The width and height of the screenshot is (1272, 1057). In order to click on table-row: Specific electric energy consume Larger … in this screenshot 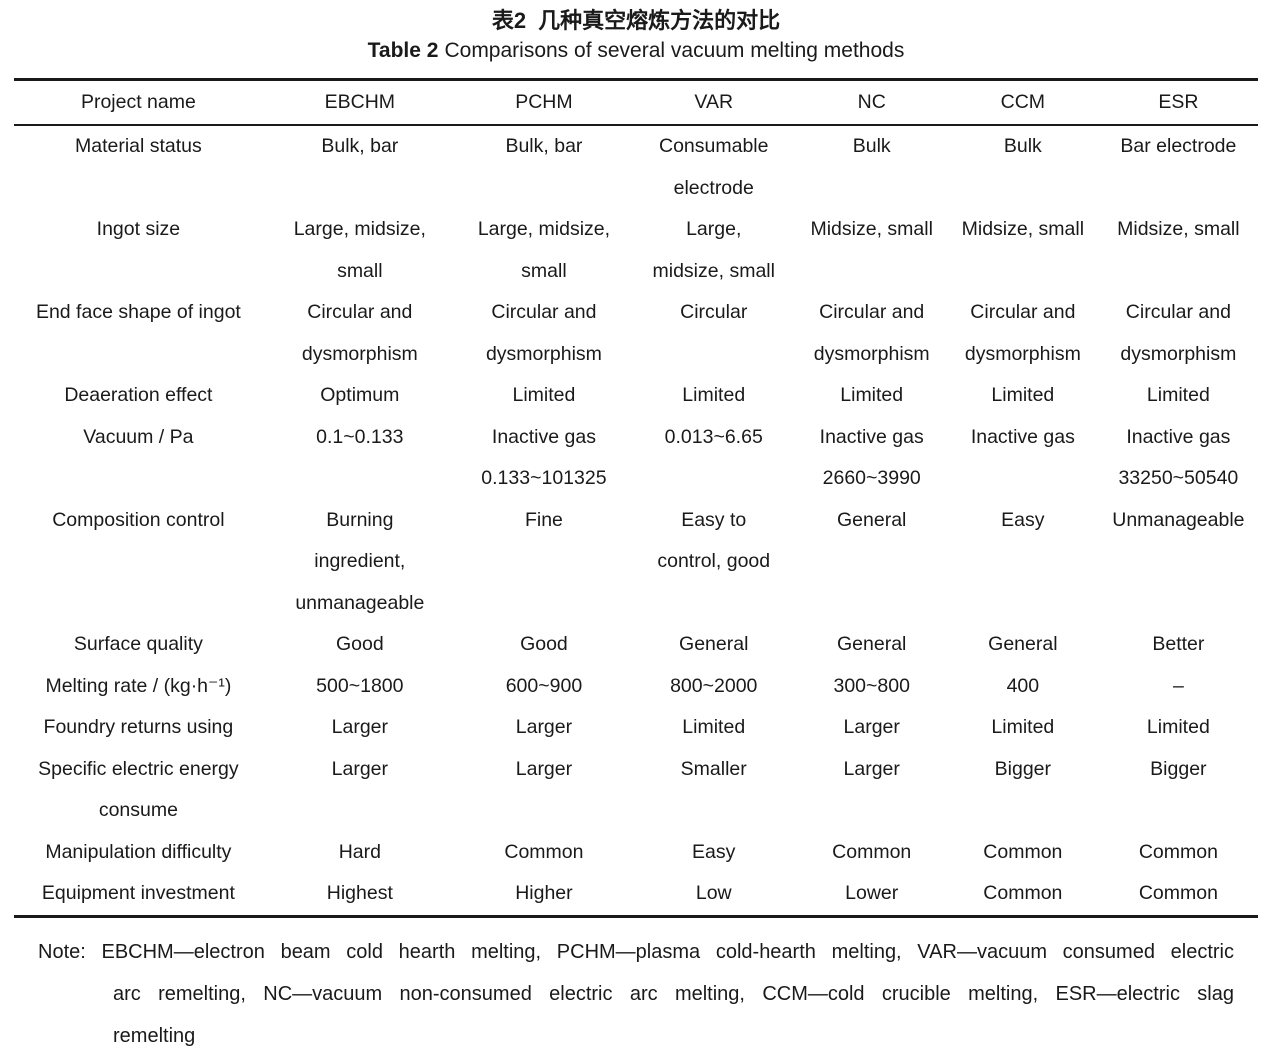, I will do `click(636, 790)`.